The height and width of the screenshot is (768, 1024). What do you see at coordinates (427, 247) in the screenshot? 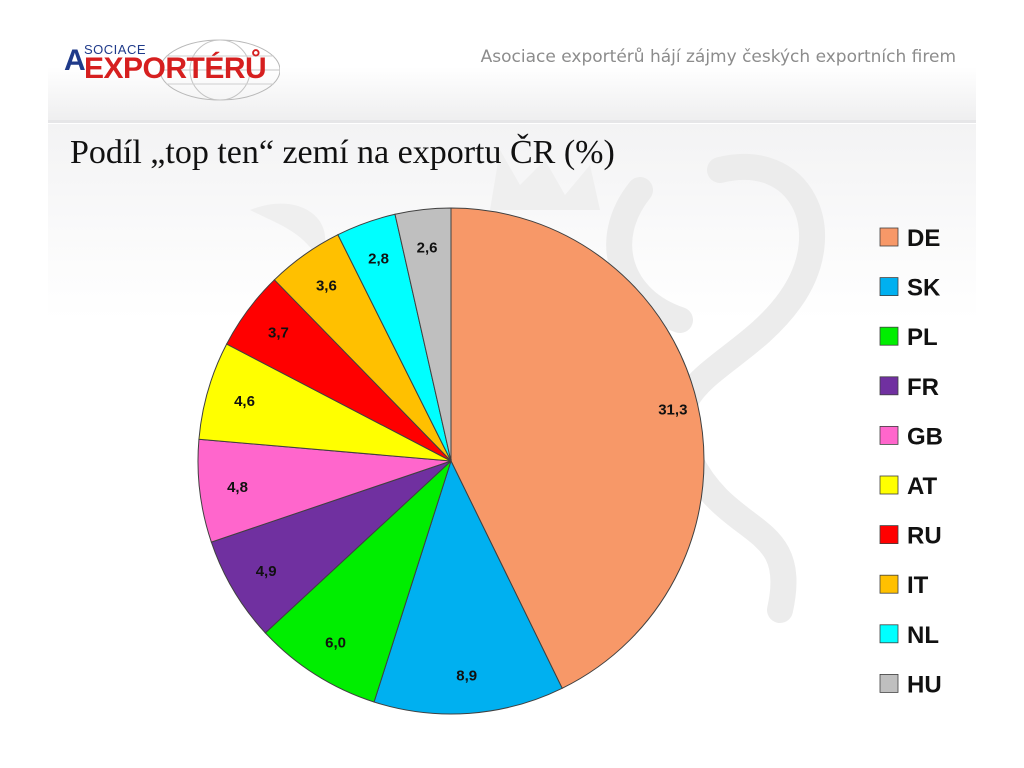
I see `slice-value-label: 2,6` at bounding box center [427, 247].